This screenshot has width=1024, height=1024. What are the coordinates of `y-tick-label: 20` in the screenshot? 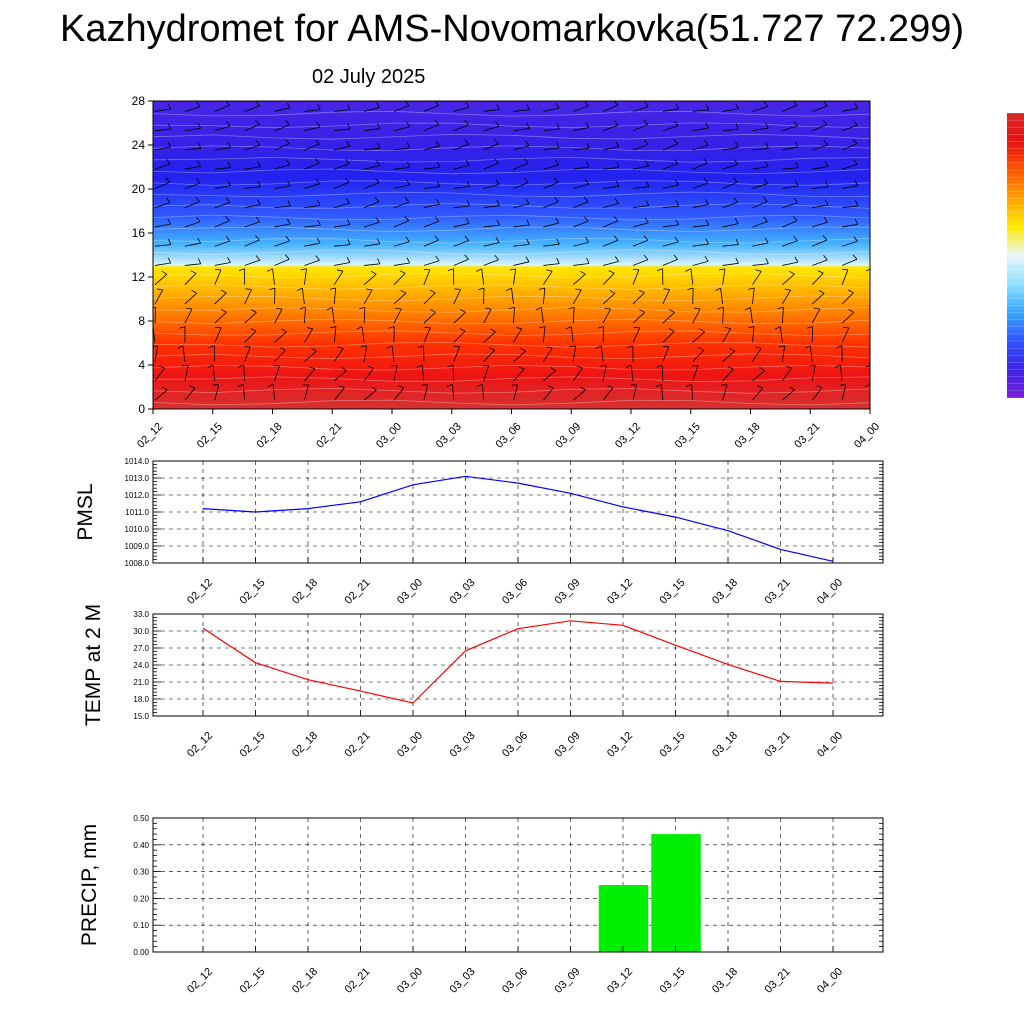 It's located at (139, 189).